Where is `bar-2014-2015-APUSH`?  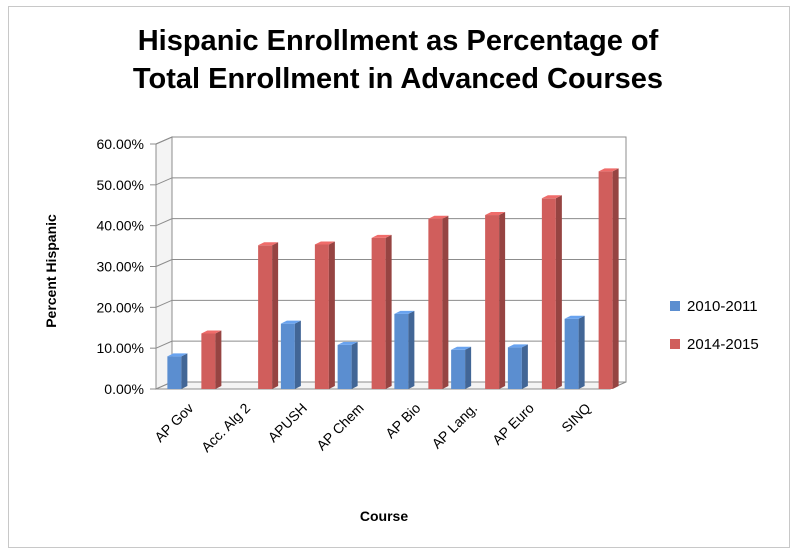
bar-2014-2015-APUSH is located at coordinates (324, 315).